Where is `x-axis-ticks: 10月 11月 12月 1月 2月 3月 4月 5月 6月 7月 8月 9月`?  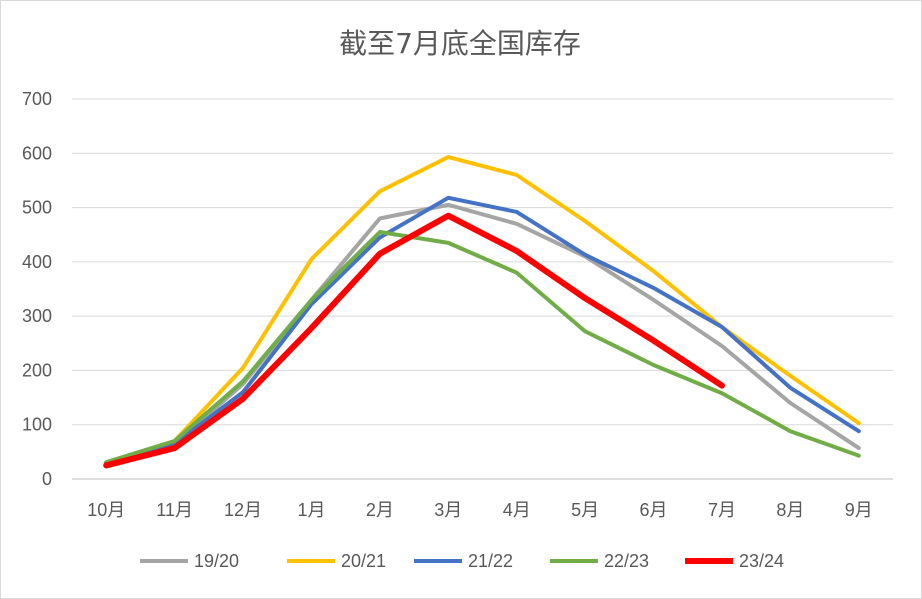 x-axis-ticks: 10月 11月 12月 1月 2月 3月 4月 5月 6月 7月 8月 9月 is located at coordinates (480, 510).